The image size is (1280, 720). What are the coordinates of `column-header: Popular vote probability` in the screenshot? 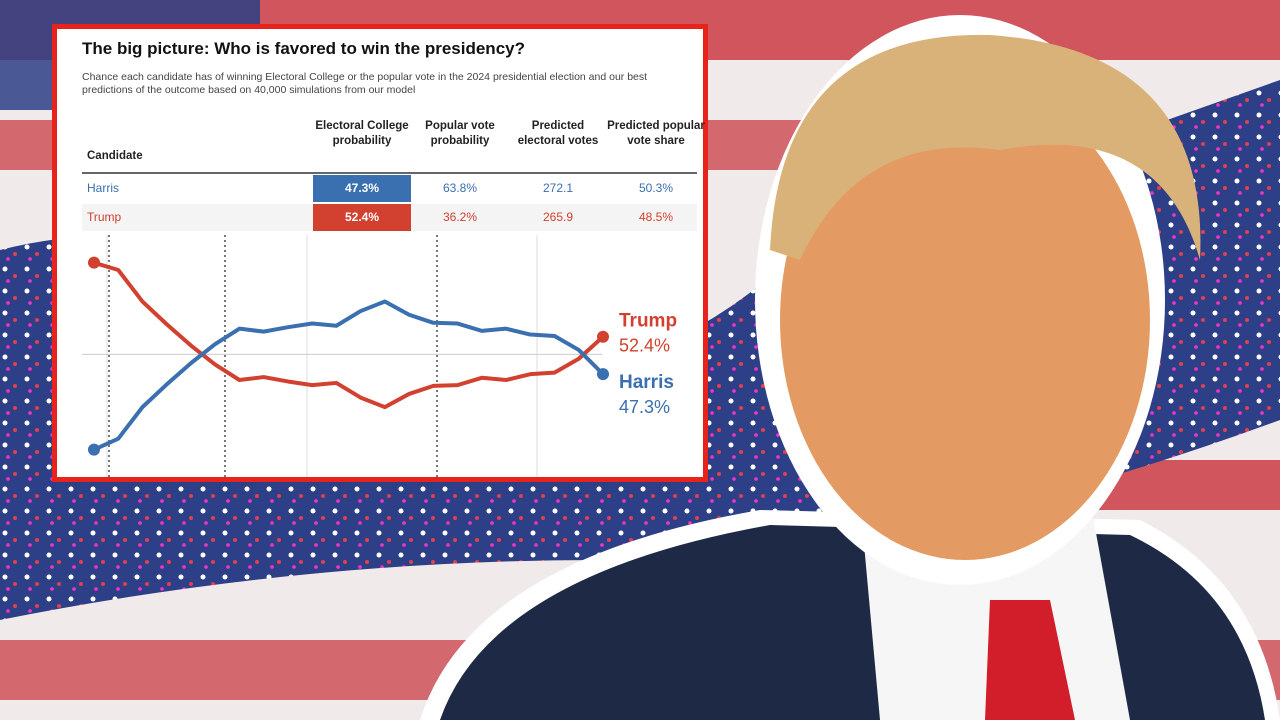 It's located at (460, 133).